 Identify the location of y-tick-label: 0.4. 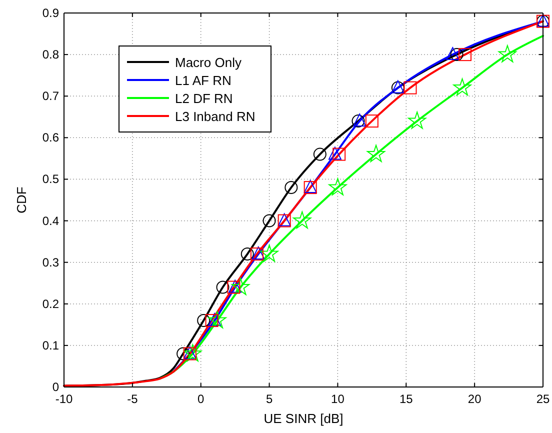
(51, 221).